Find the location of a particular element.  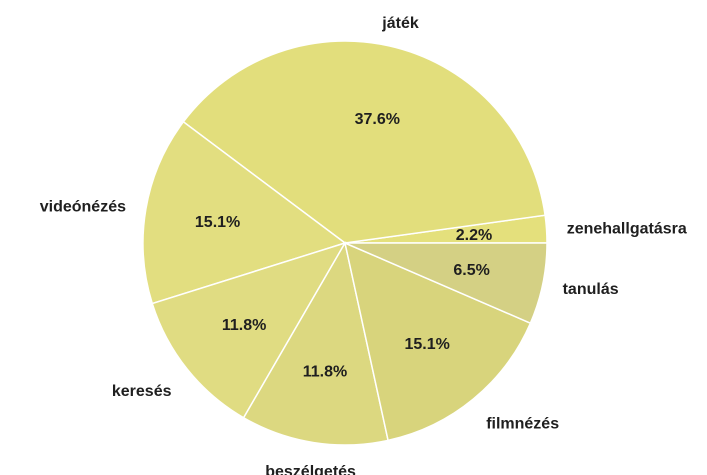

category-label-videonezes: videónézés is located at coordinates (83, 207).